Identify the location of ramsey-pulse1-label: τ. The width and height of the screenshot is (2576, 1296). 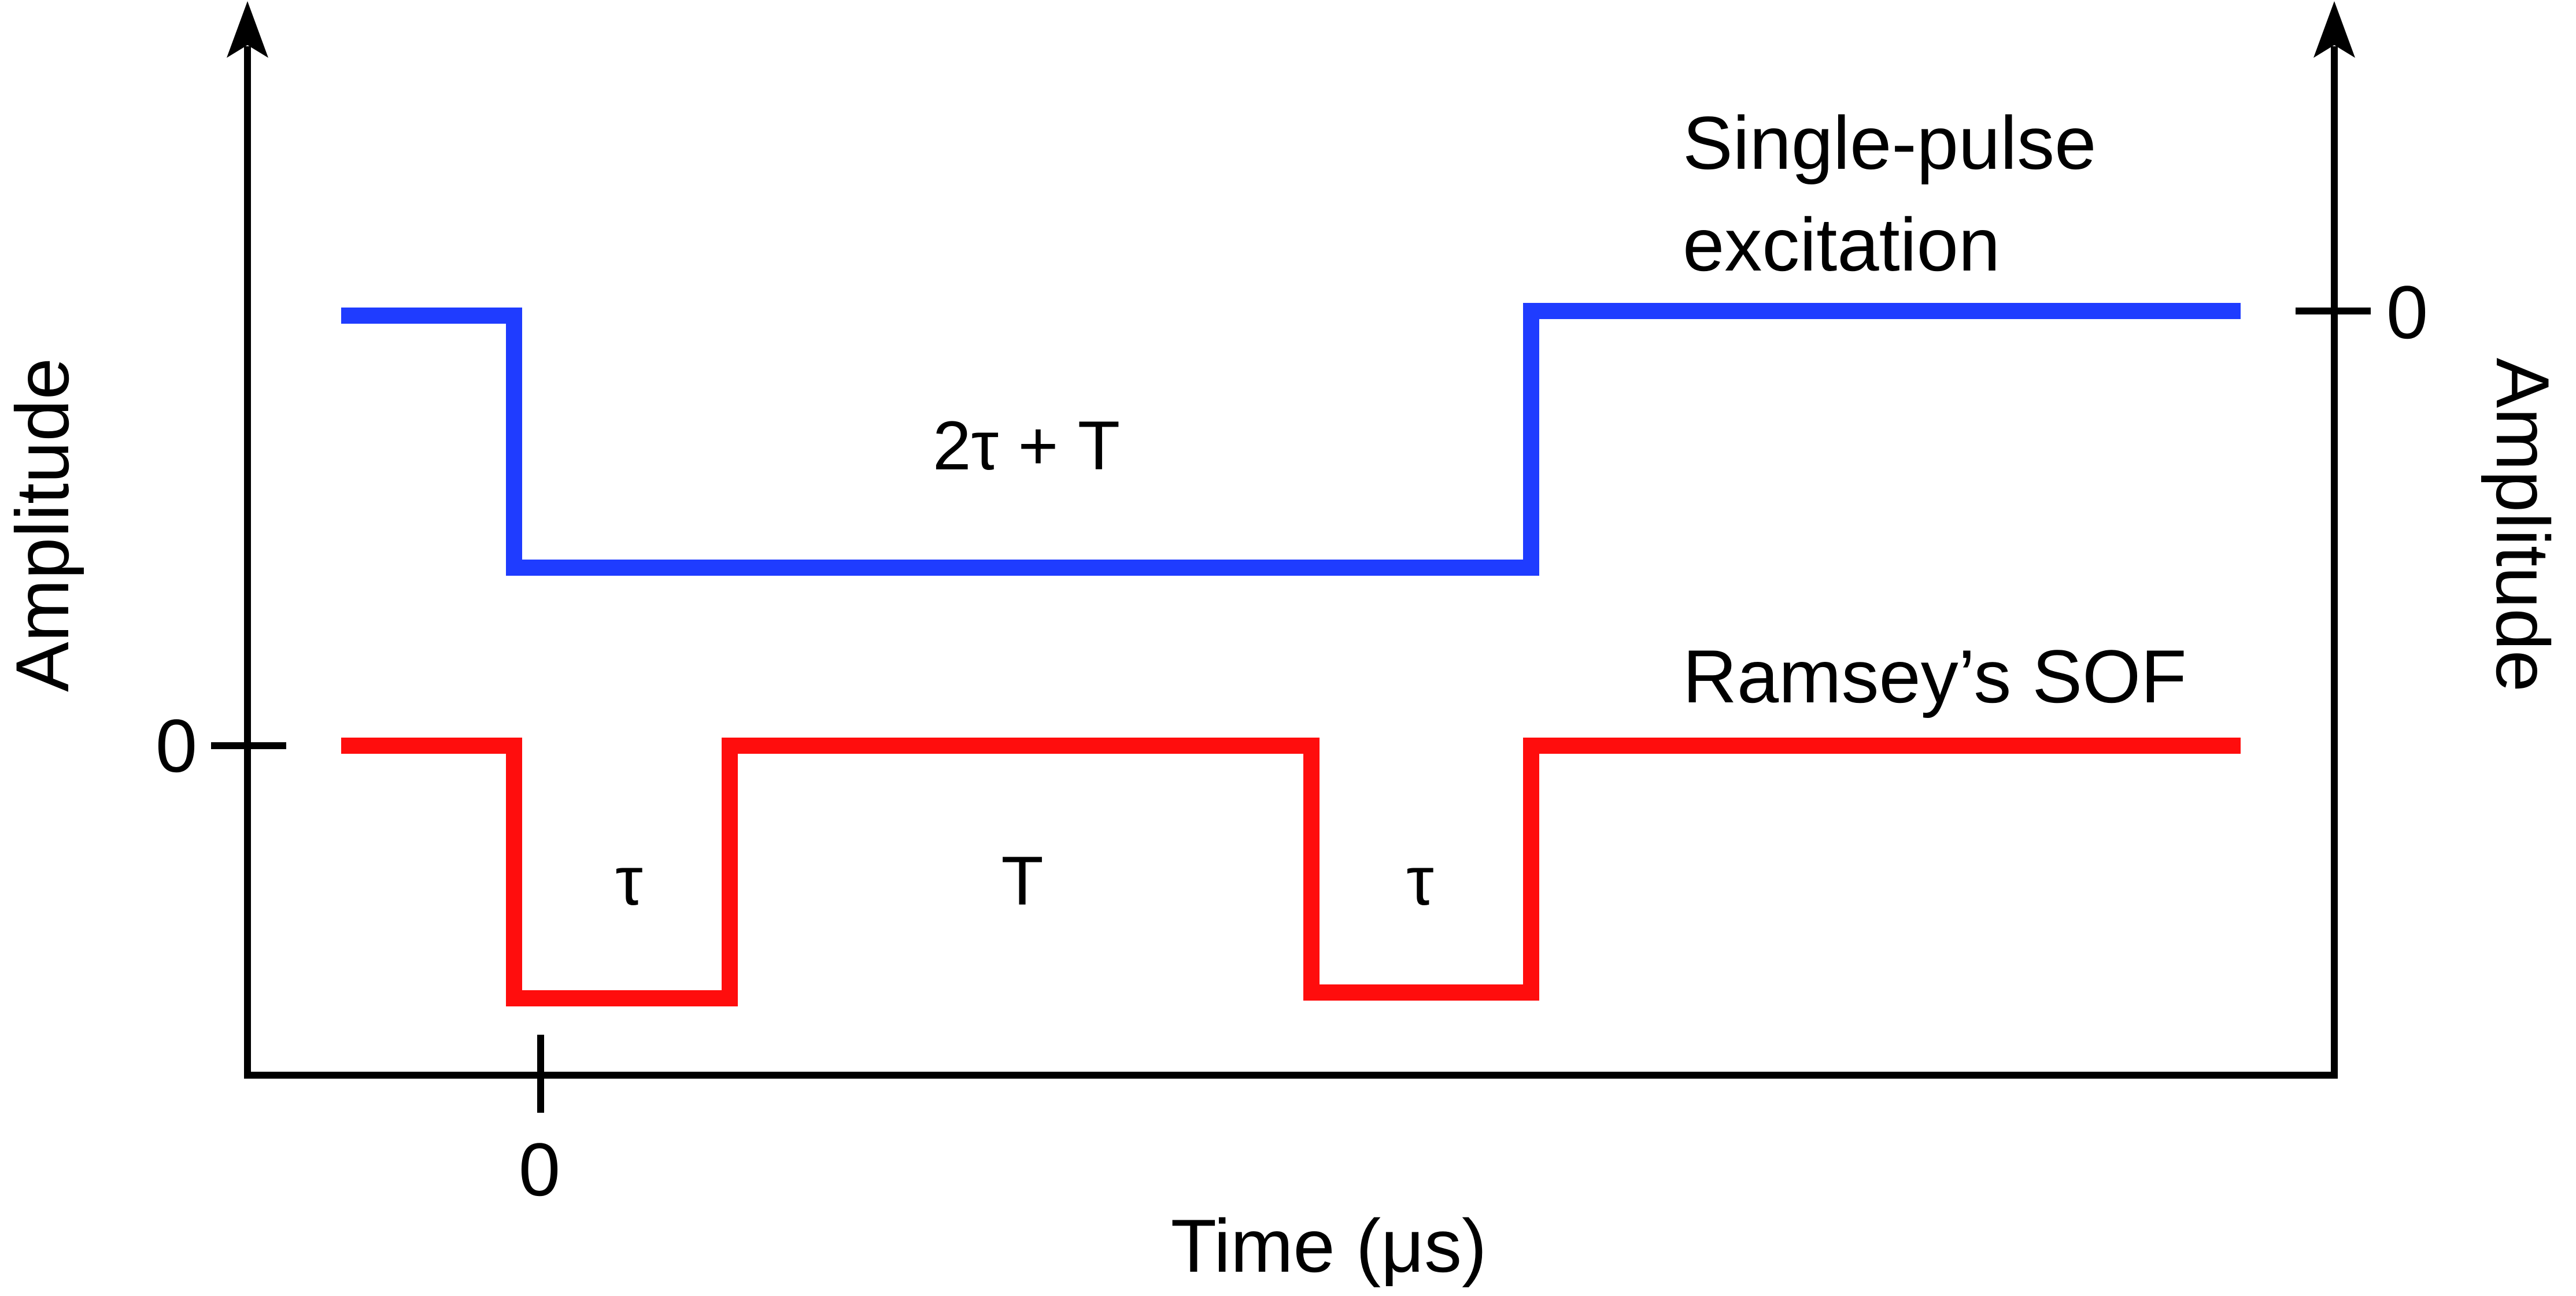
(628, 881).